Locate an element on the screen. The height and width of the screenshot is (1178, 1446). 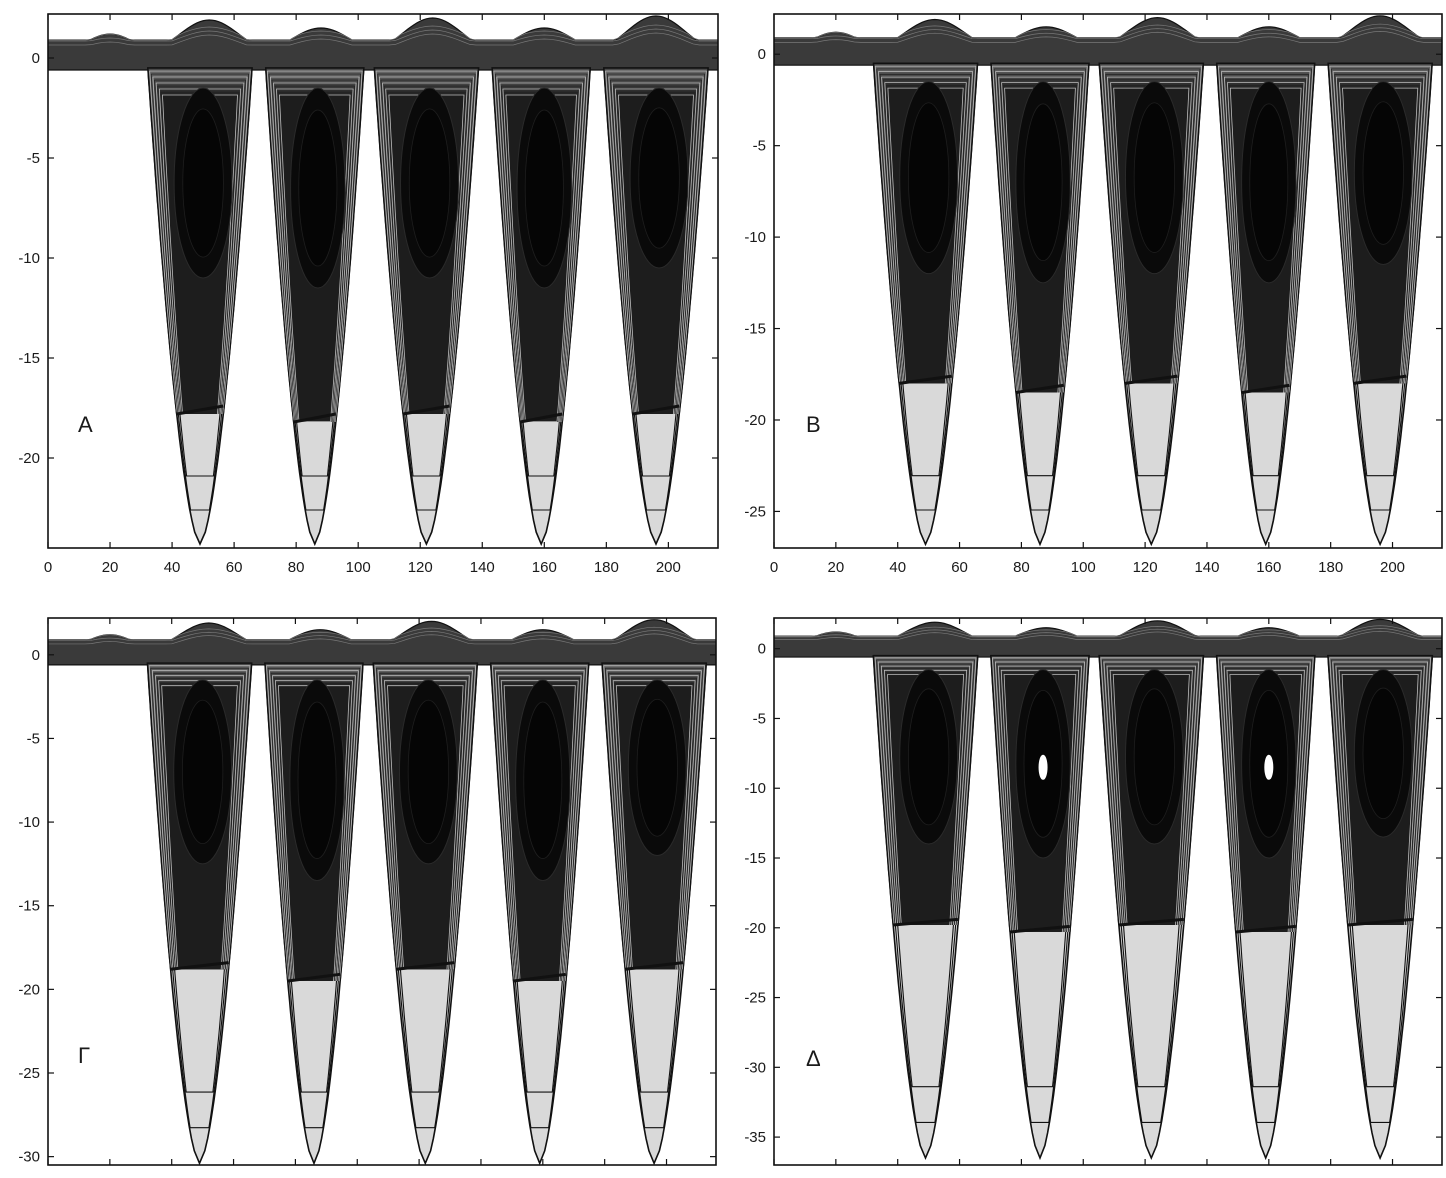
x-tick-label: 0 is located at coordinates (48, 567).